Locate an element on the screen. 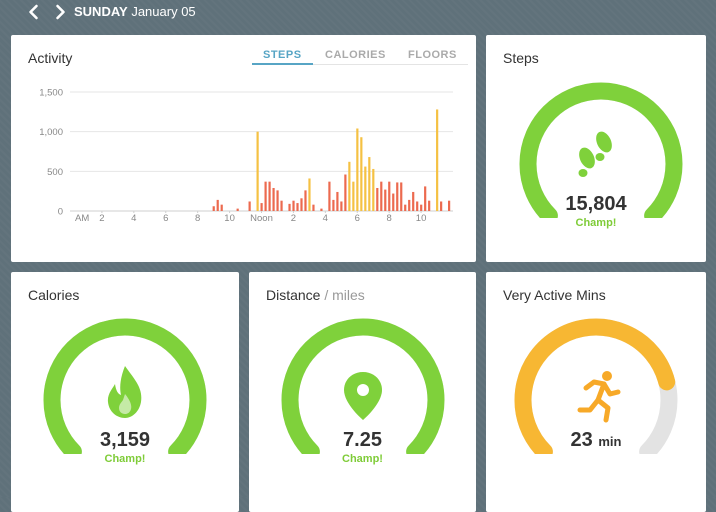  next-day-arrow-icon is located at coordinates (60, 12).